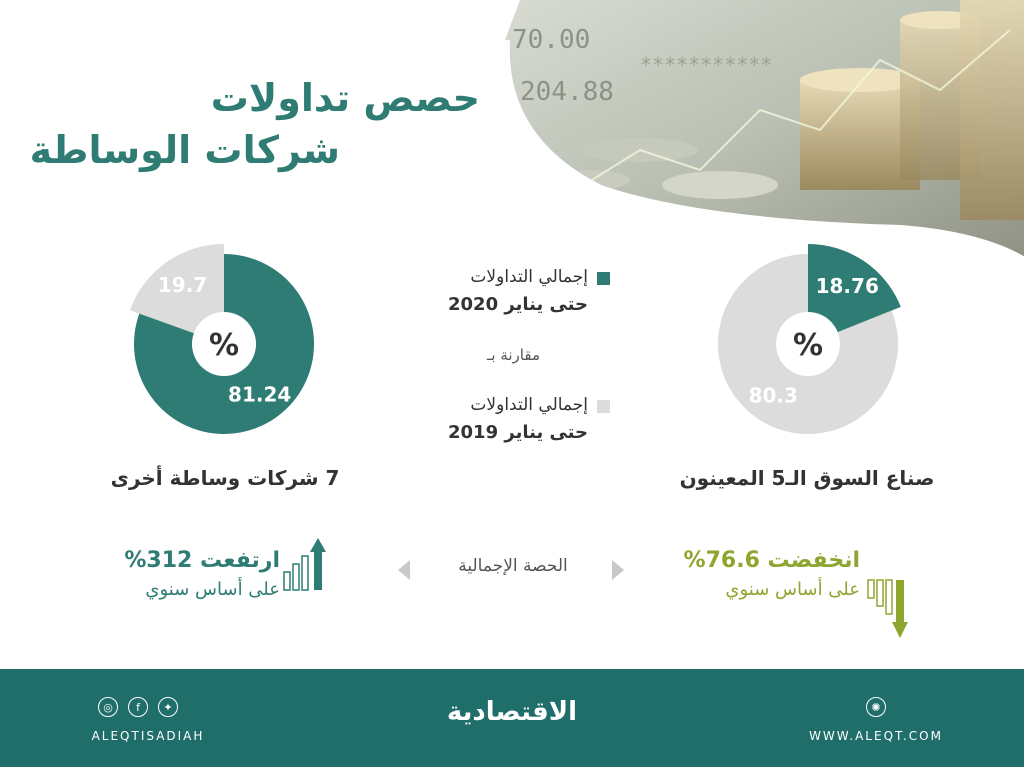 The width and height of the screenshot is (1024, 767). What do you see at coordinates (202, 560) in the screenshot?
I see `change-up-value: ارتفعت 312%` at bounding box center [202, 560].